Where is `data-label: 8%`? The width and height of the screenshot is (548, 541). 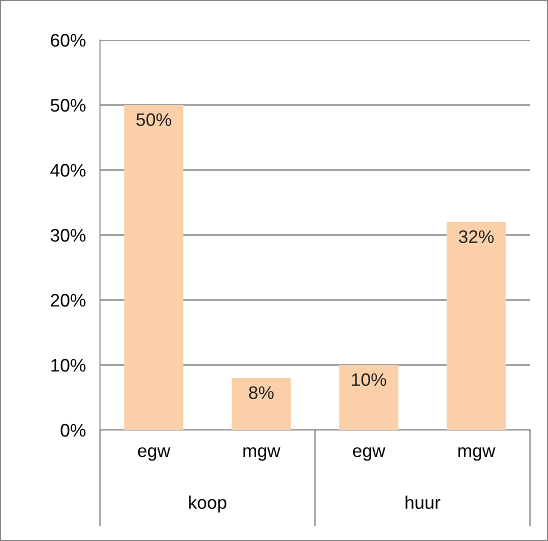 data-label: 8% is located at coordinates (261, 393).